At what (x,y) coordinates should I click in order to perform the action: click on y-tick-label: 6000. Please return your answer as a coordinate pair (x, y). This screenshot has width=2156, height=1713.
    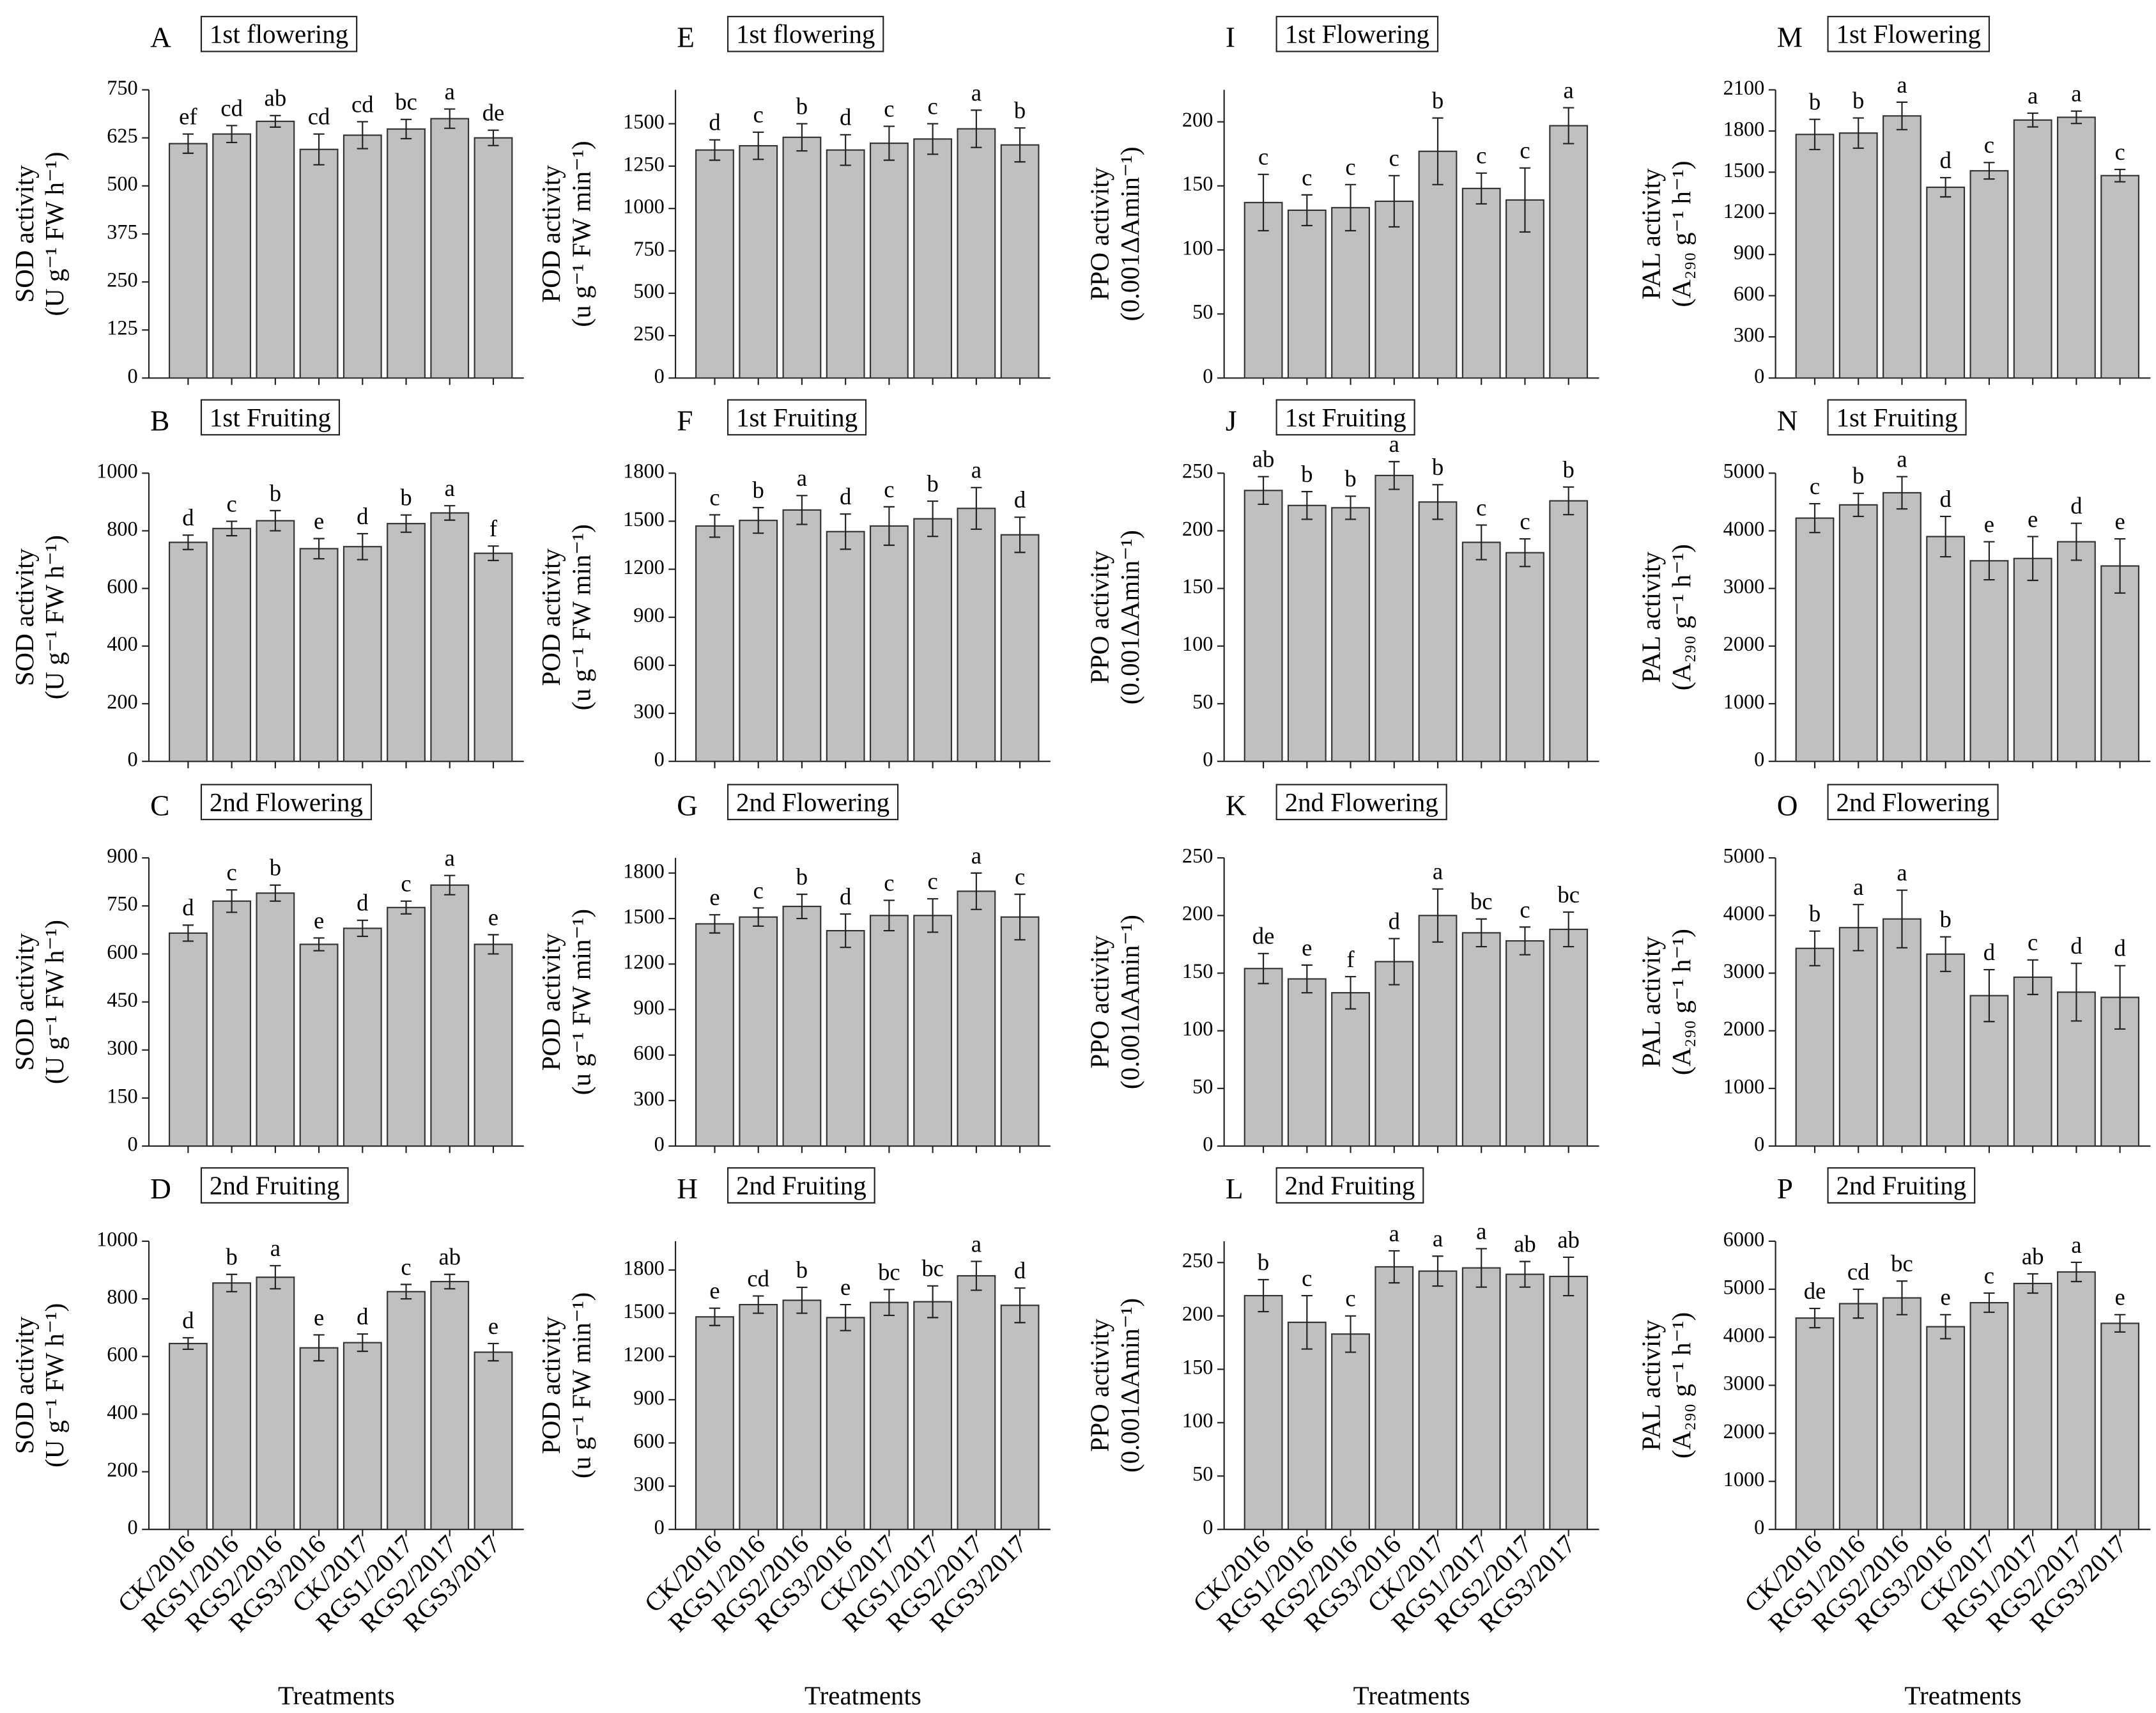
    Looking at the image, I should click on (1744, 1238).